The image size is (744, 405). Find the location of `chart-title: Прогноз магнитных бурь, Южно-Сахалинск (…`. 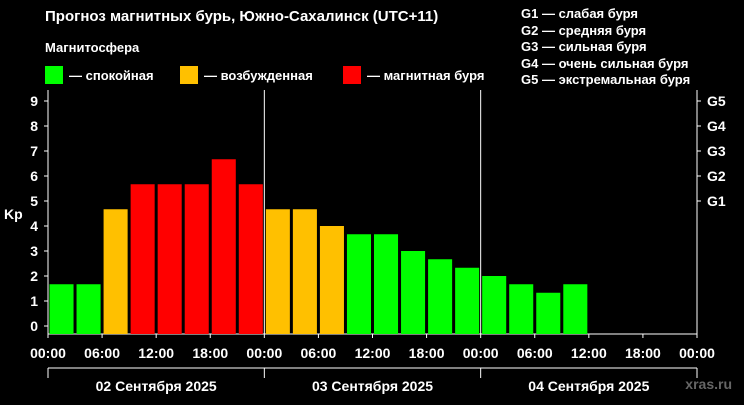

chart-title: Прогноз магнитных бурь, Южно-Сахалинск (… is located at coordinates (242, 16).